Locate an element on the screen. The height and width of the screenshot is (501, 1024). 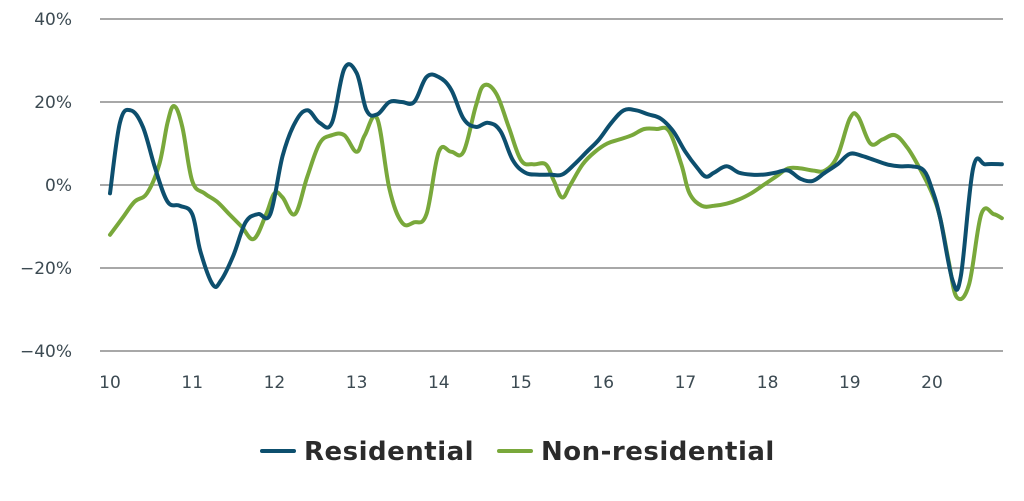
y-tick-label: −20% is located at coordinates (46, 269).